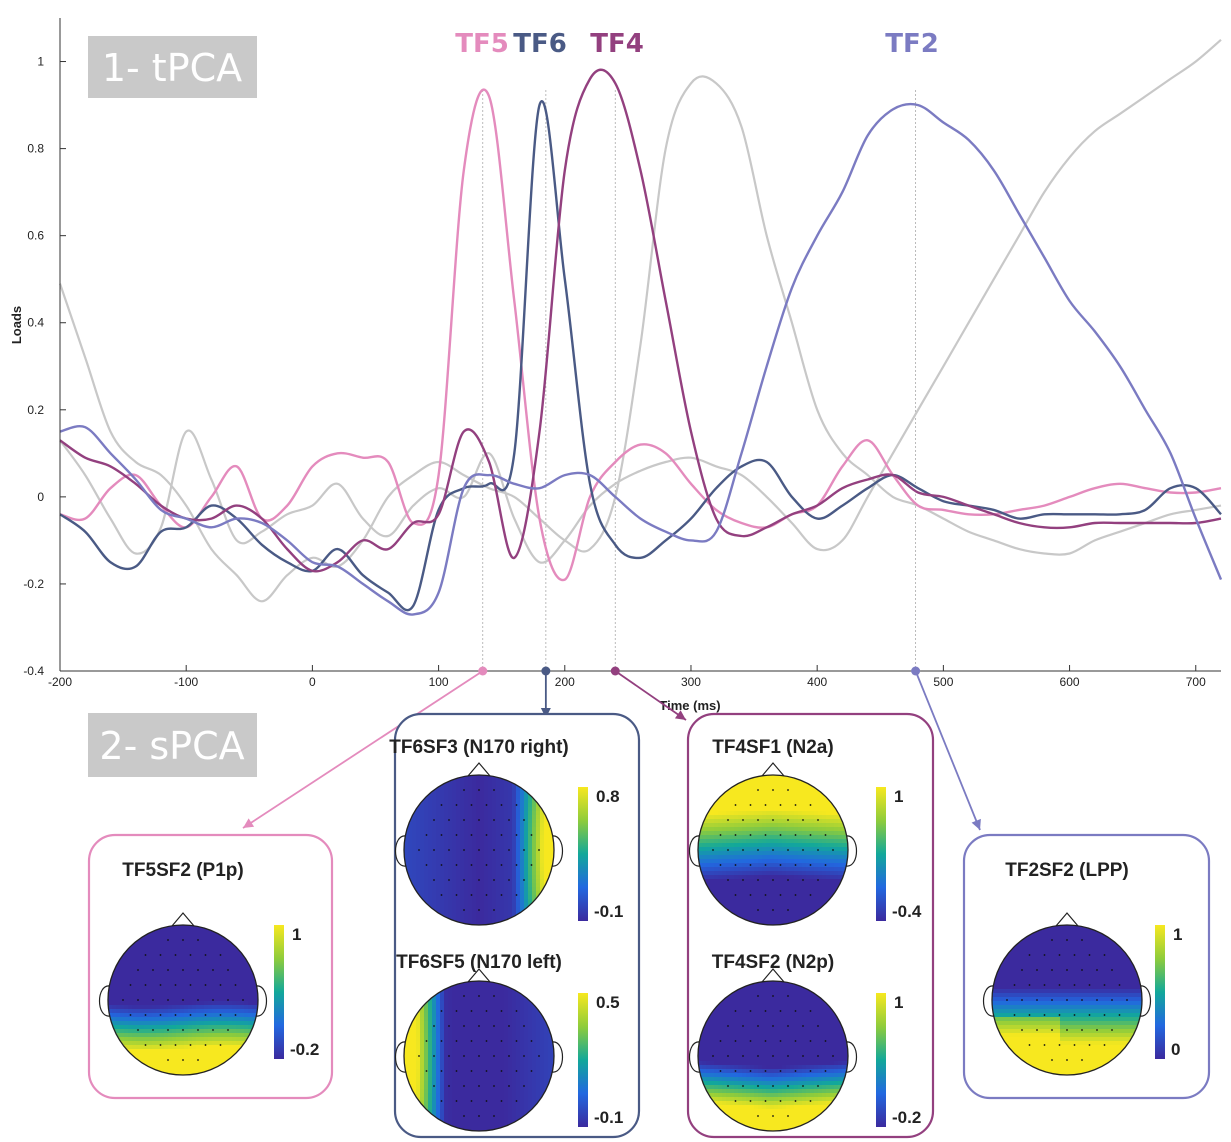 Image resolution: width=1231 pixels, height=1142 pixels. What do you see at coordinates (363, 749) in the screenshot?
I see `connector-tf5` at bounding box center [363, 749].